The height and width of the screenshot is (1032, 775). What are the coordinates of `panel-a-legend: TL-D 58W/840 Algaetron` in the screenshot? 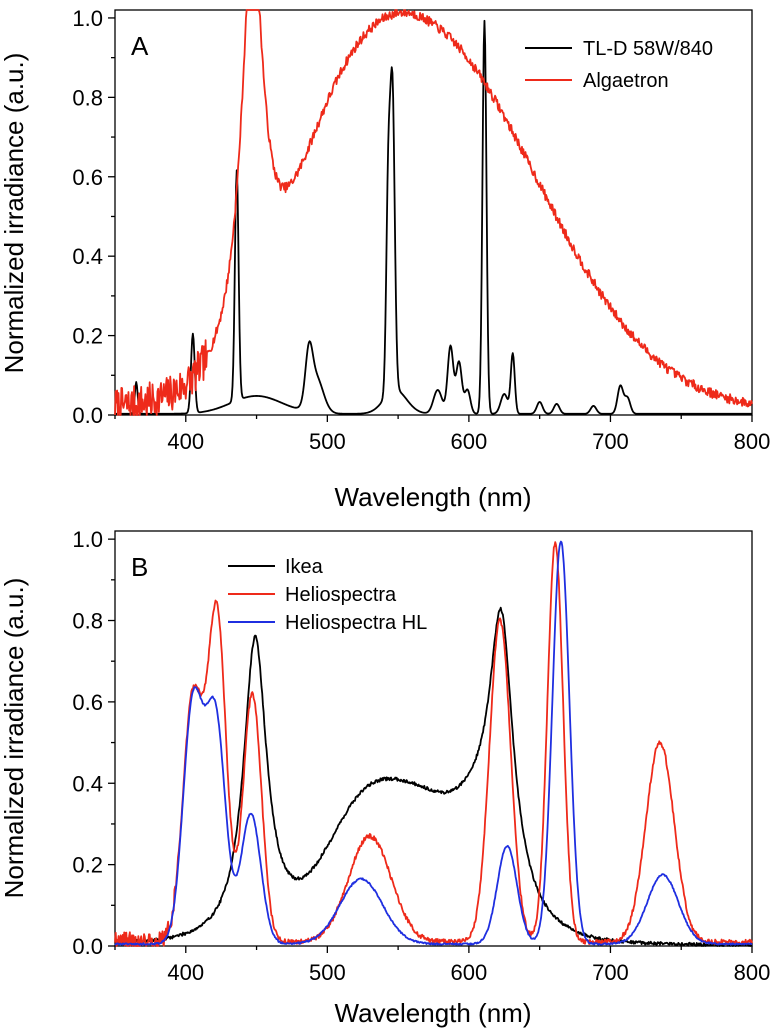 It's located at (619, 65).